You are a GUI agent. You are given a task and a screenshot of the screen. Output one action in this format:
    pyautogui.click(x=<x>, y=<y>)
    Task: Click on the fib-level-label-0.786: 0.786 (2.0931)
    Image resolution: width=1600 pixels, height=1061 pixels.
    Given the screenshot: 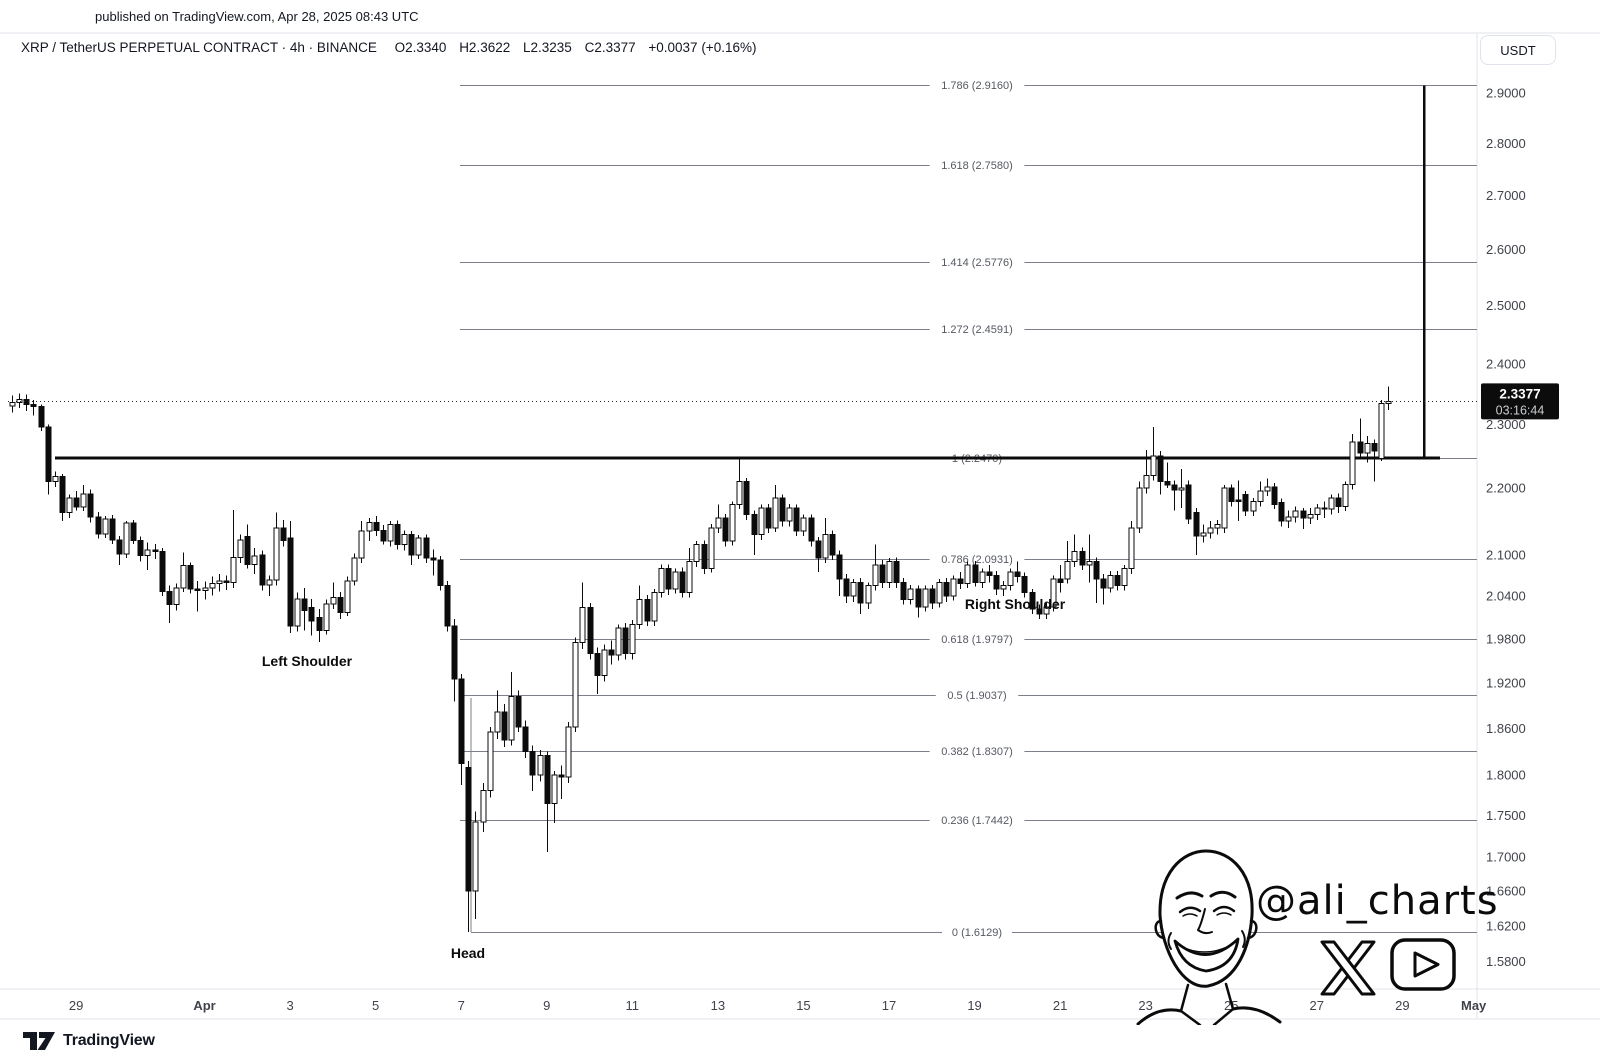 What is the action you would take?
    pyautogui.click(x=977, y=560)
    